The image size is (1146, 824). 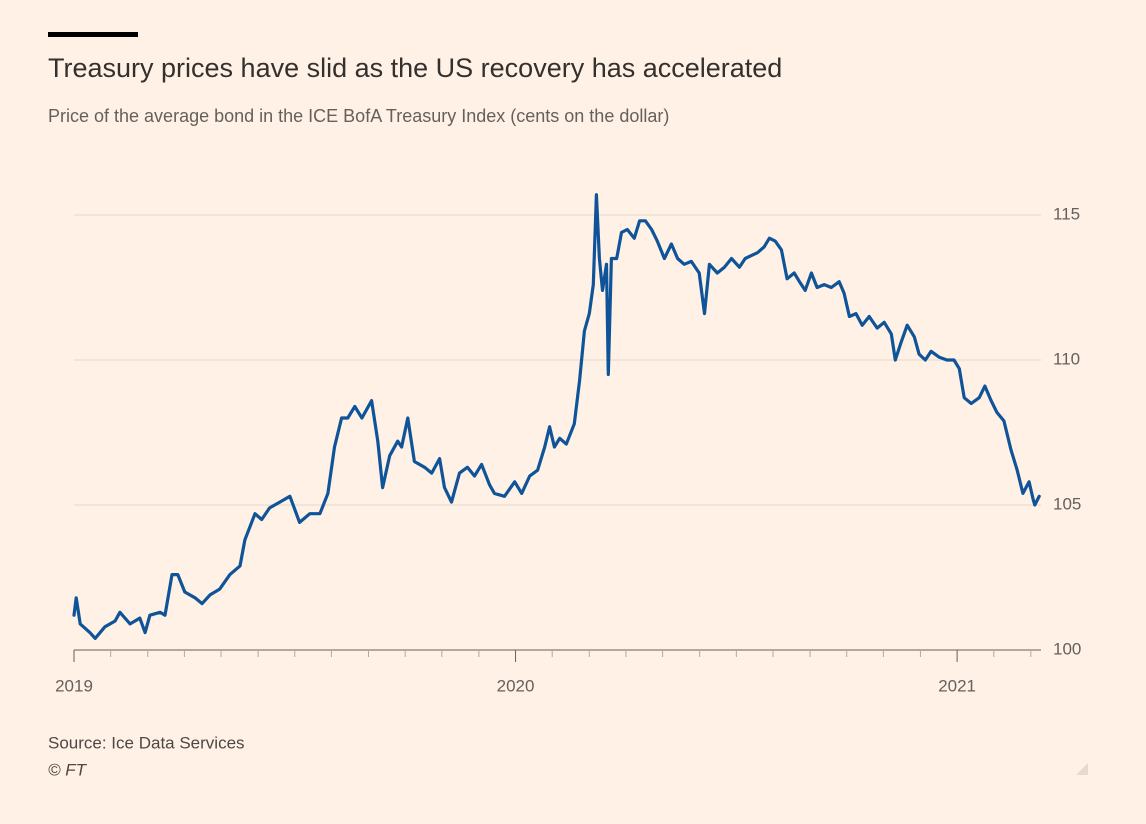 What do you see at coordinates (1066, 213) in the screenshot?
I see `y-tick-label: 115` at bounding box center [1066, 213].